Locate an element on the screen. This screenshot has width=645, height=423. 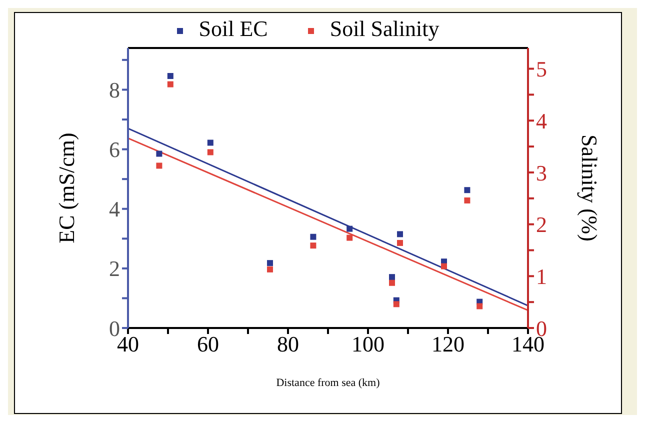
y2-tick-label: 1 is located at coordinates (541, 276).